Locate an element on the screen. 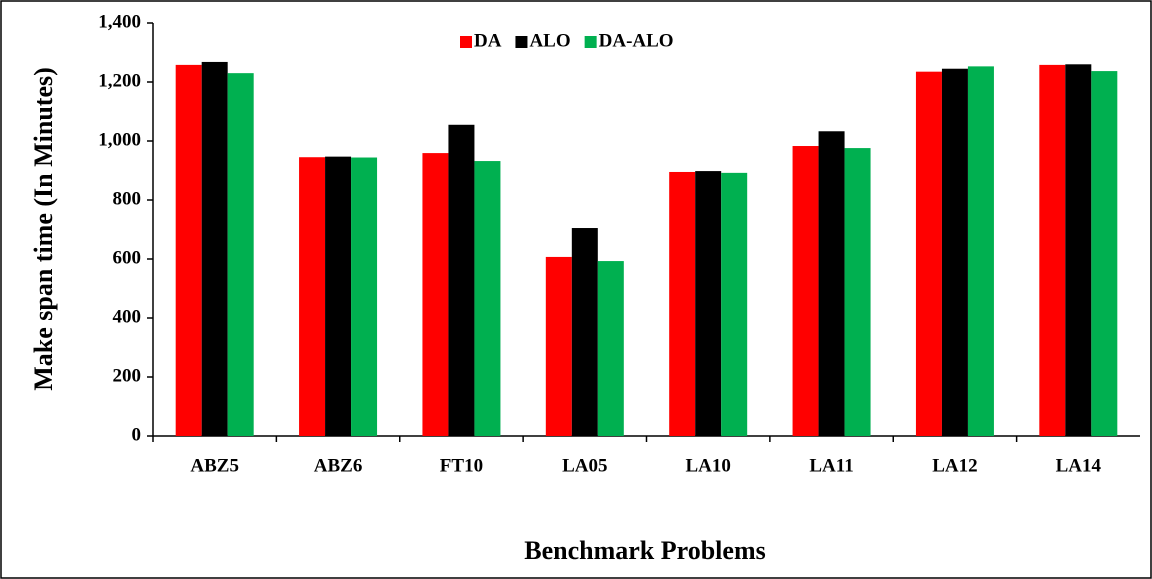  y-tick-label: 200 is located at coordinates (127, 375).